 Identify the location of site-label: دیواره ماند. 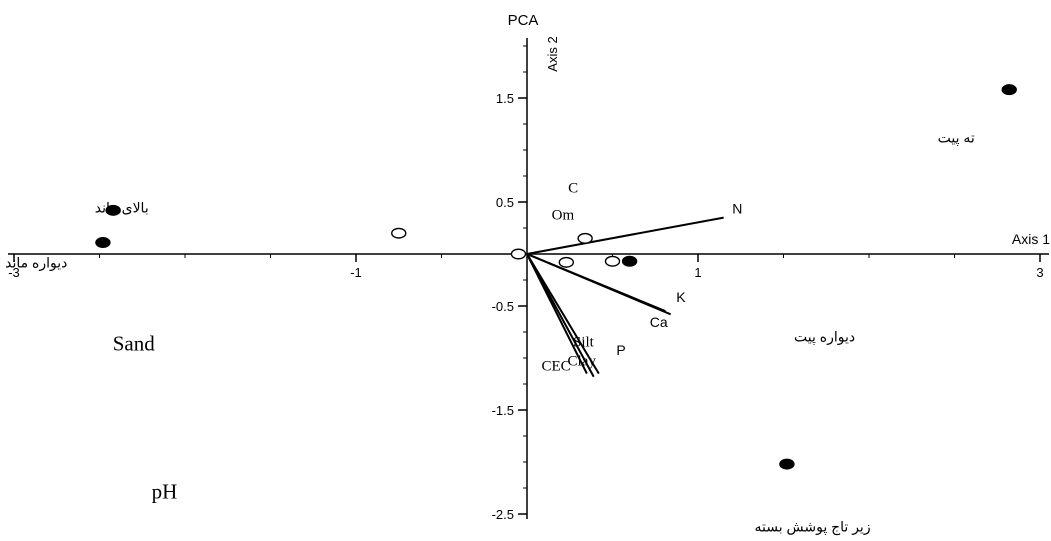
(36, 263).